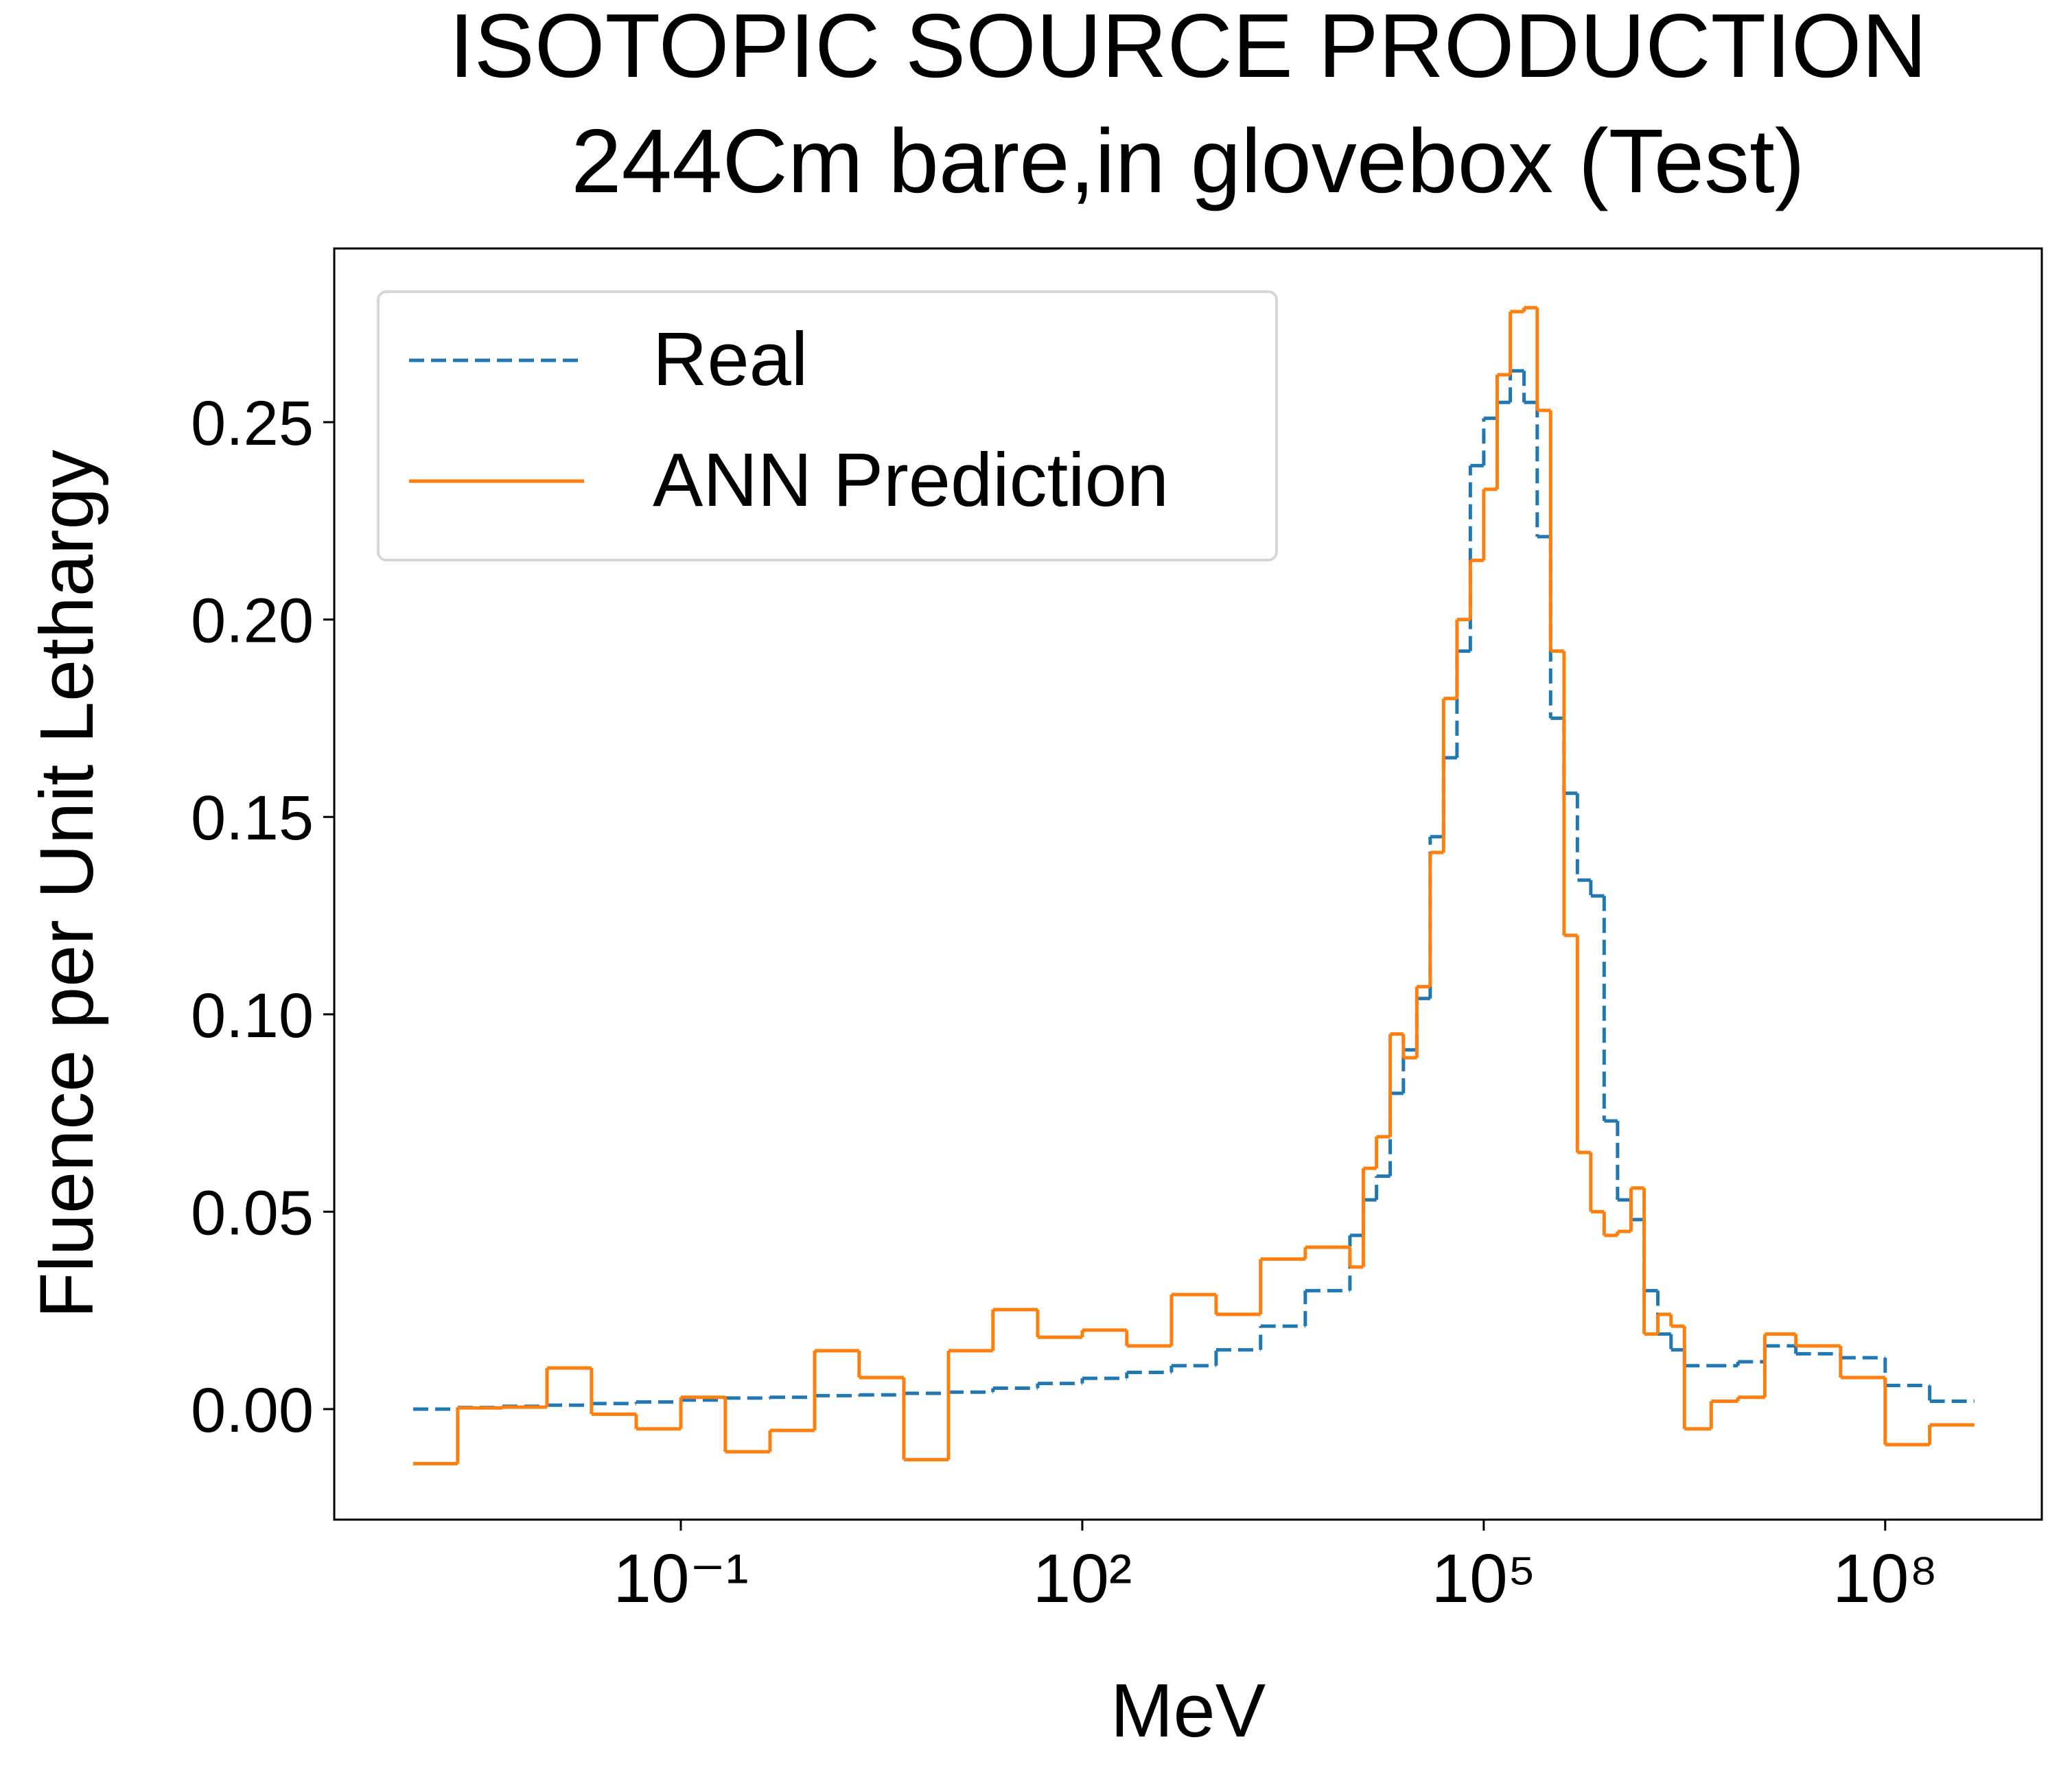 The width and height of the screenshot is (2072, 1788). I want to click on chart-title: ISOTOPIC SOURCE PRODUCTION, so click(1188, 48).